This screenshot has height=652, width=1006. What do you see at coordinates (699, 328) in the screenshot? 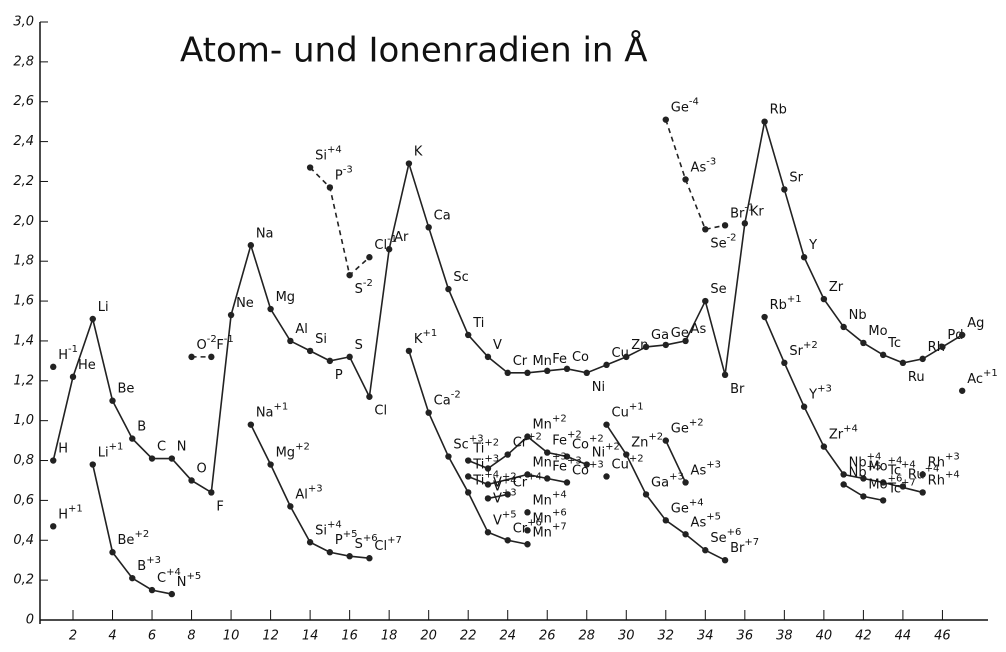
I see `point-label: As` at bounding box center [699, 328].